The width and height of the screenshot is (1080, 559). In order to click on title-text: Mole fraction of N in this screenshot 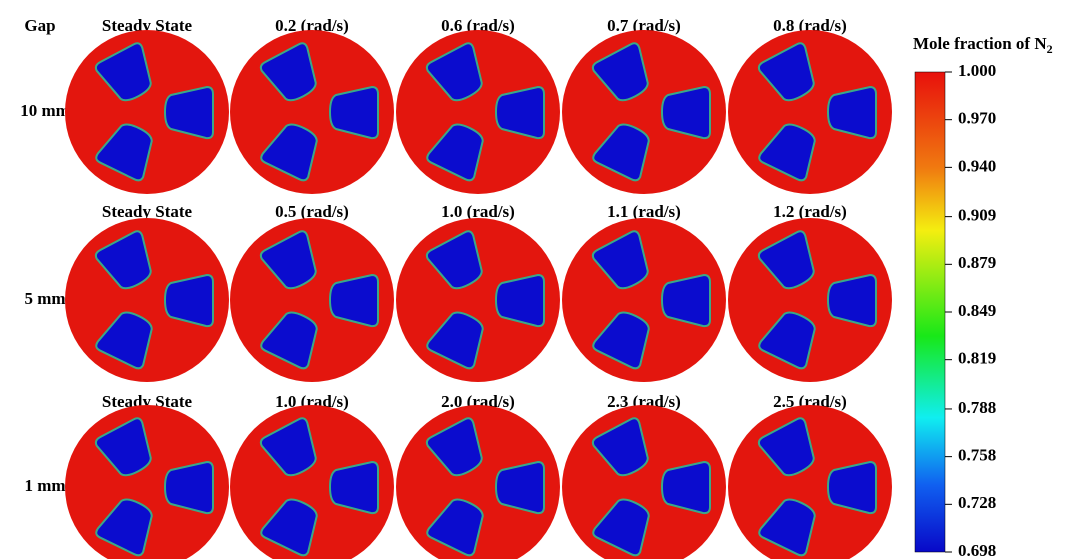, I will do `click(980, 43)`.